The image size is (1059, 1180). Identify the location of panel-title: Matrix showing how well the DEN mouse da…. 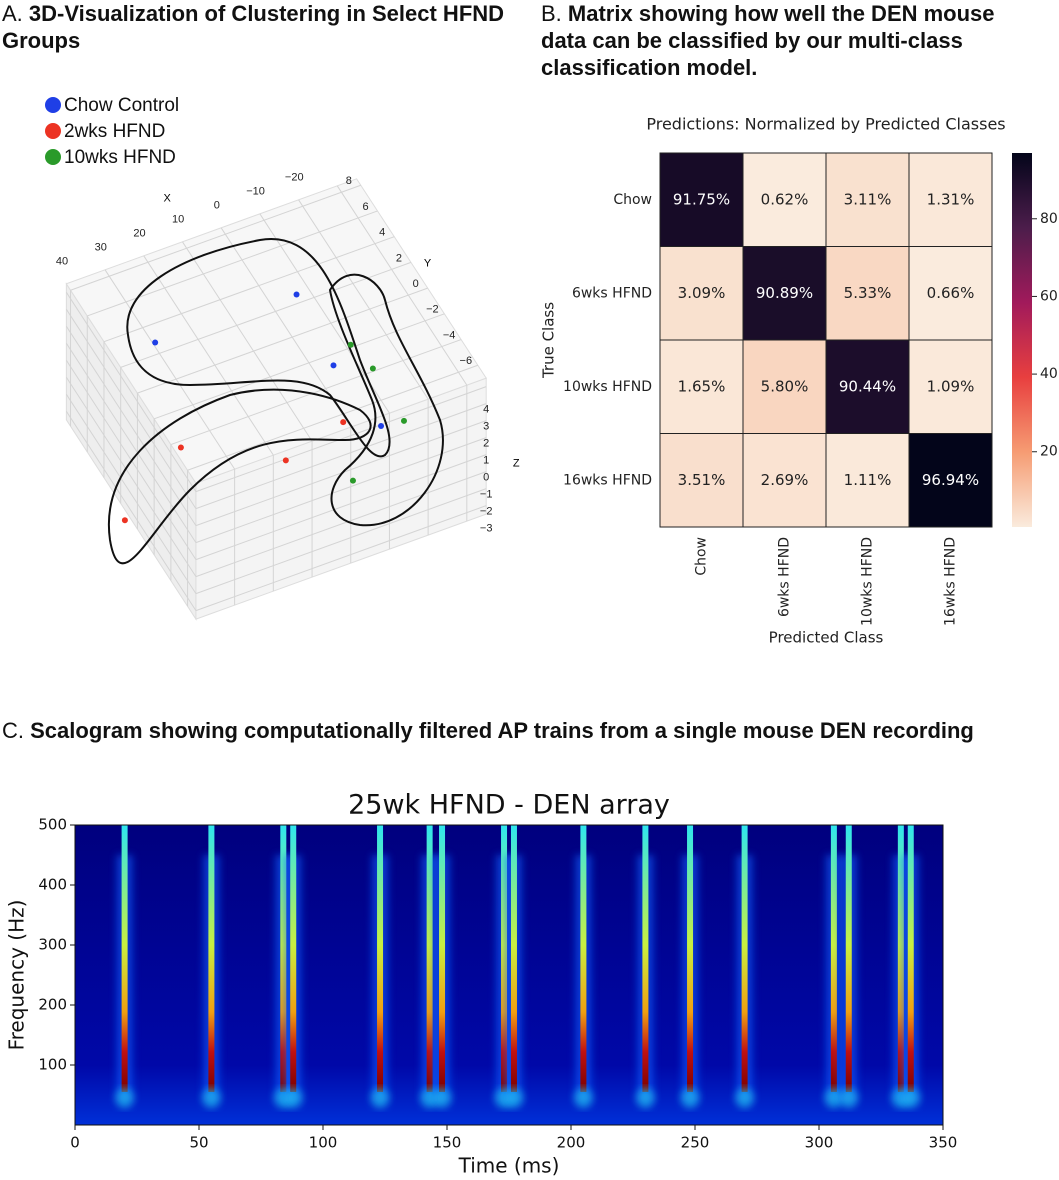
(768, 40).